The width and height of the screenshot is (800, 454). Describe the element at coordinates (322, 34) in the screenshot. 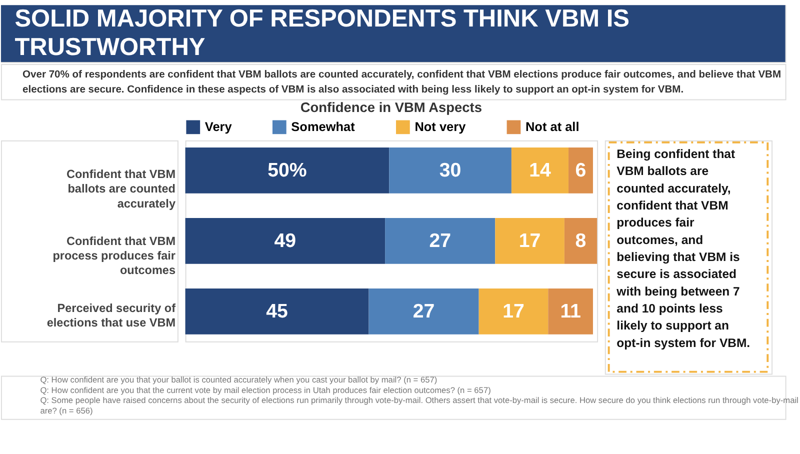

I see `chart-title: SOLID MAJORITY OF RESPONDENTS THINK VBM IS TRUSTWORTHY` at that location.